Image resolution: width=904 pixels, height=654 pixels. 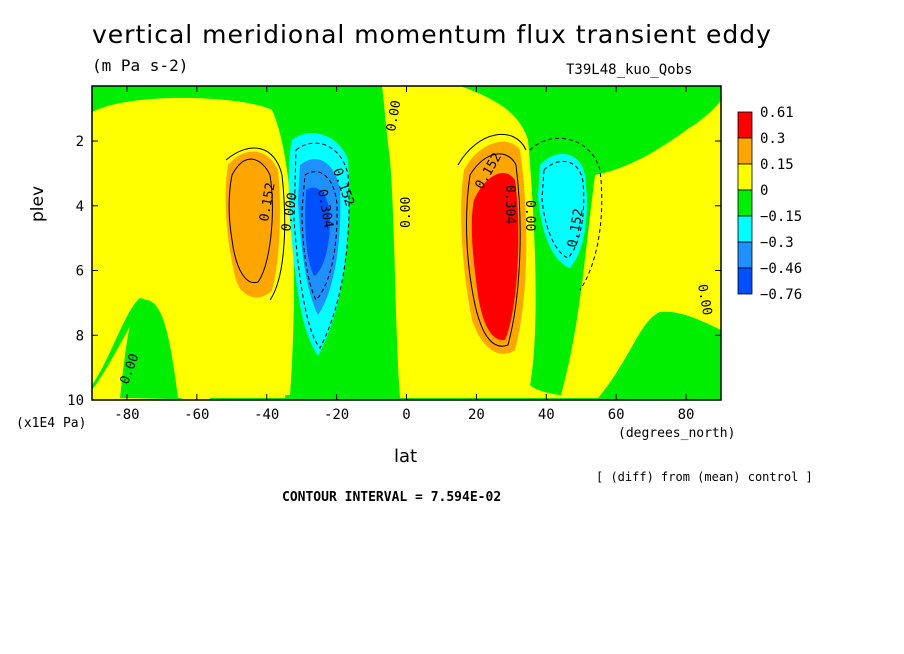 I want to click on region-negative-weak-arctic, so click(x=634, y=109).